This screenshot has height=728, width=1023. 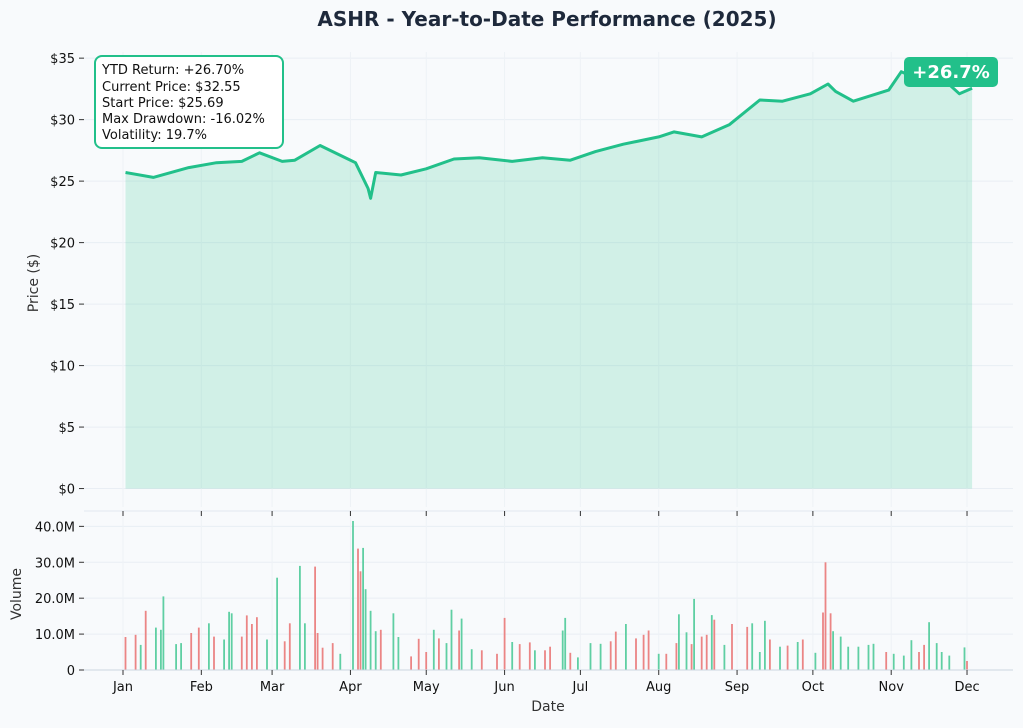 I want to click on price-axis-label: Price ($), so click(x=34, y=283).